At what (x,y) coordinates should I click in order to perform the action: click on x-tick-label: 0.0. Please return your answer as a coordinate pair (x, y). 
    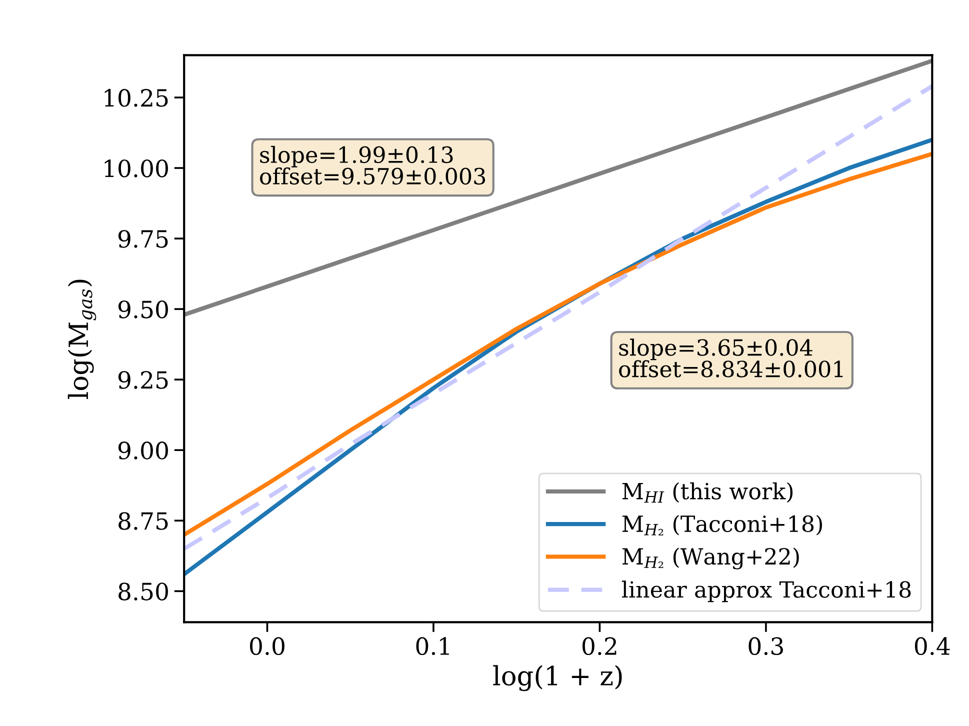
    Looking at the image, I should click on (267, 646).